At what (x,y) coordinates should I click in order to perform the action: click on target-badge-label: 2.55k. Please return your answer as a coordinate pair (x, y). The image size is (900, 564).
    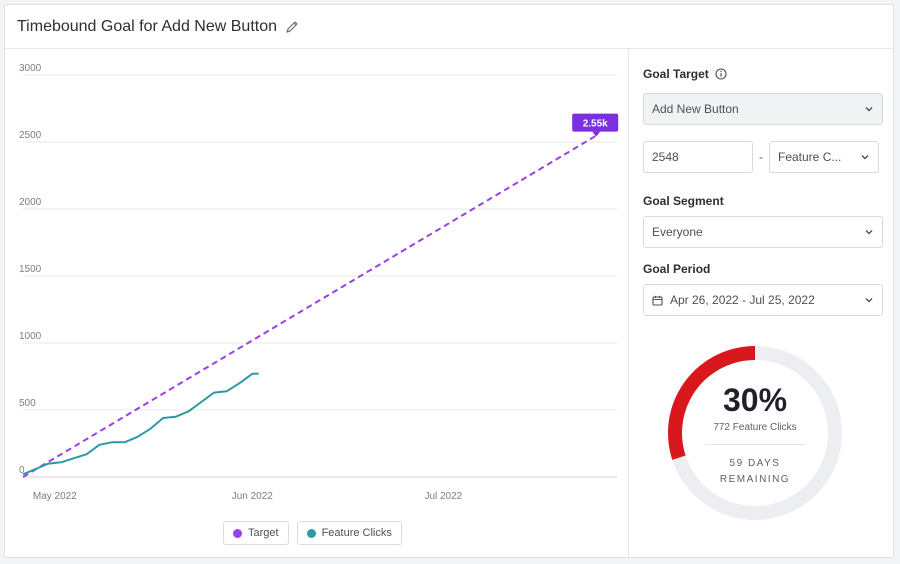
    Looking at the image, I should click on (595, 124).